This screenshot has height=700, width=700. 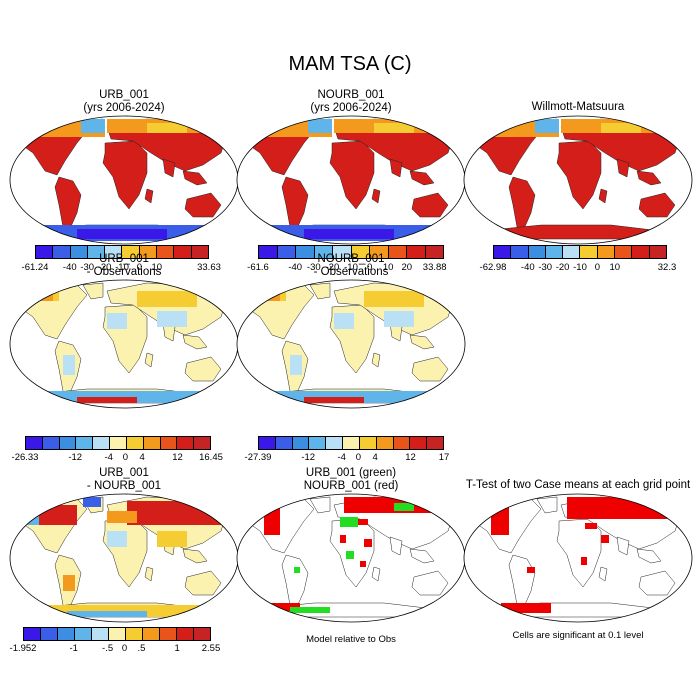 I want to click on colorbar-ticks-urb-mean: -61.24 -40 -30 -20 -10 0 10 33.63, so click(x=121, y=267).